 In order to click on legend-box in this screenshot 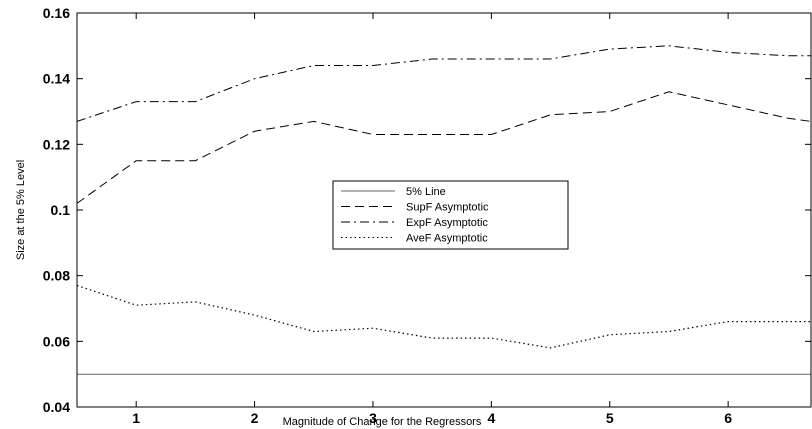, I will do `click(450, 215)`.